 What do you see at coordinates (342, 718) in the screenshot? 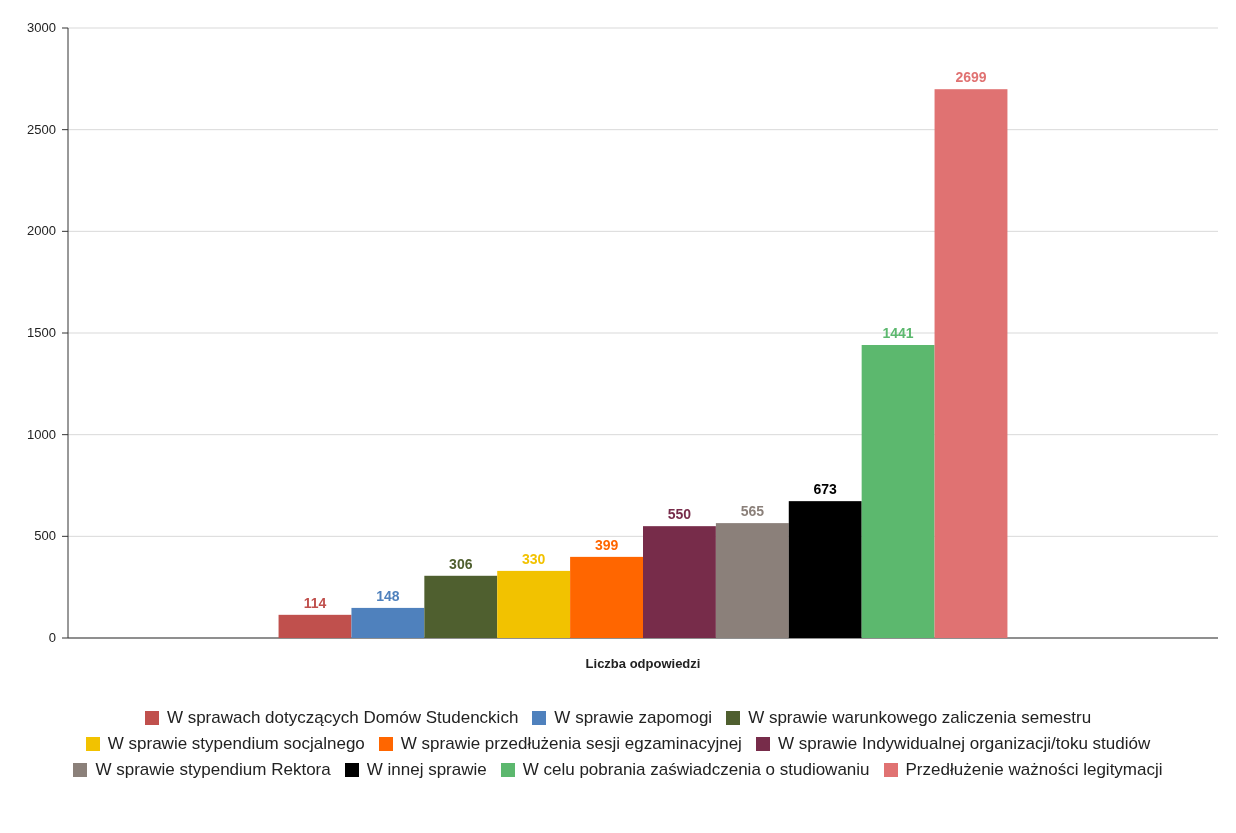
I see `legend-label: W sprawach dotyczących Domów Studenckich` at bounding box center [342, 718].